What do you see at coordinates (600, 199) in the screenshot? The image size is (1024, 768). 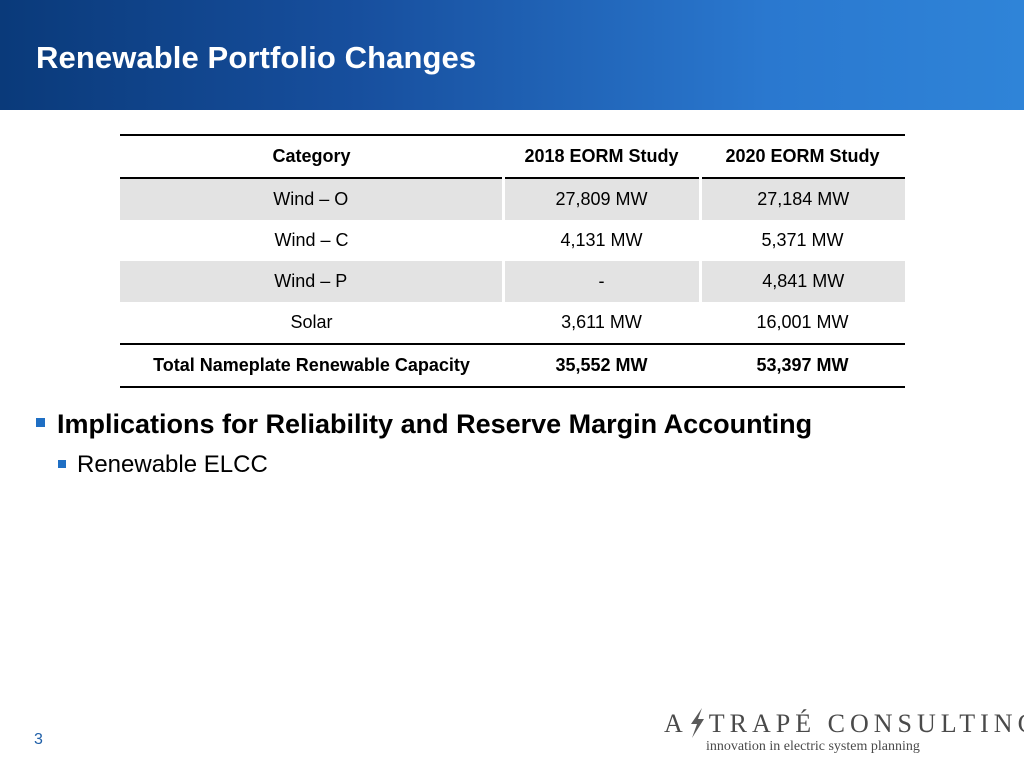 I see `cell-2018: 27,809 MW` at bounding box center [600, 199].